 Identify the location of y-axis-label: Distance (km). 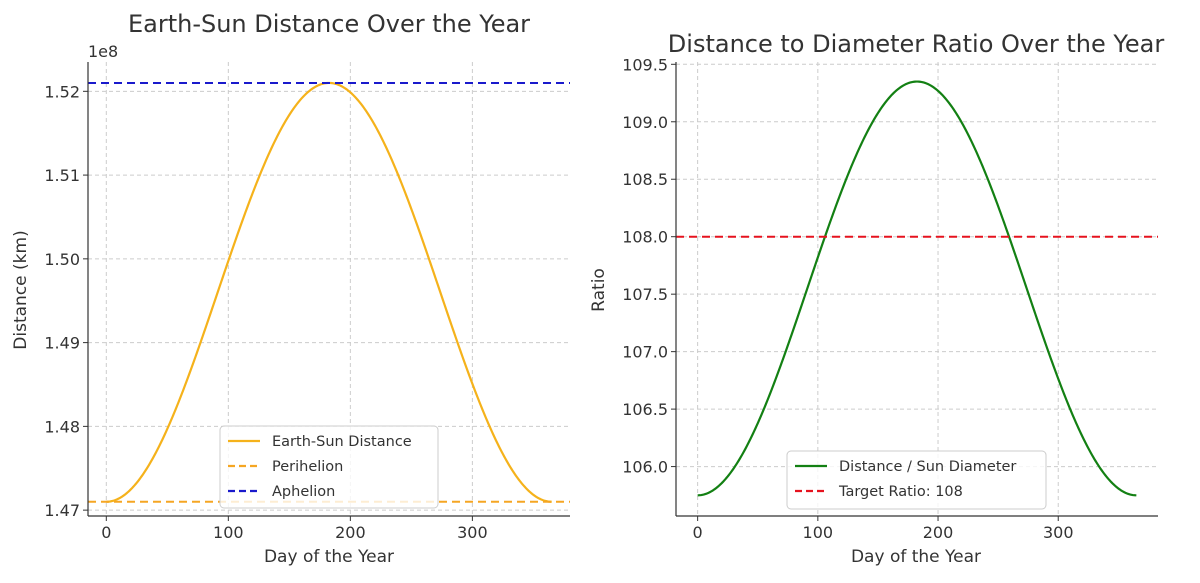
(21, 289).